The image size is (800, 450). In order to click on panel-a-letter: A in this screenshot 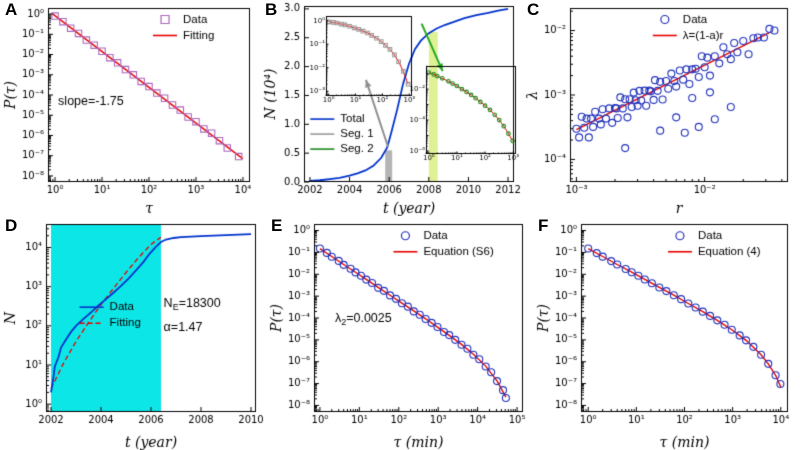, I will do `click(11, 9)`.